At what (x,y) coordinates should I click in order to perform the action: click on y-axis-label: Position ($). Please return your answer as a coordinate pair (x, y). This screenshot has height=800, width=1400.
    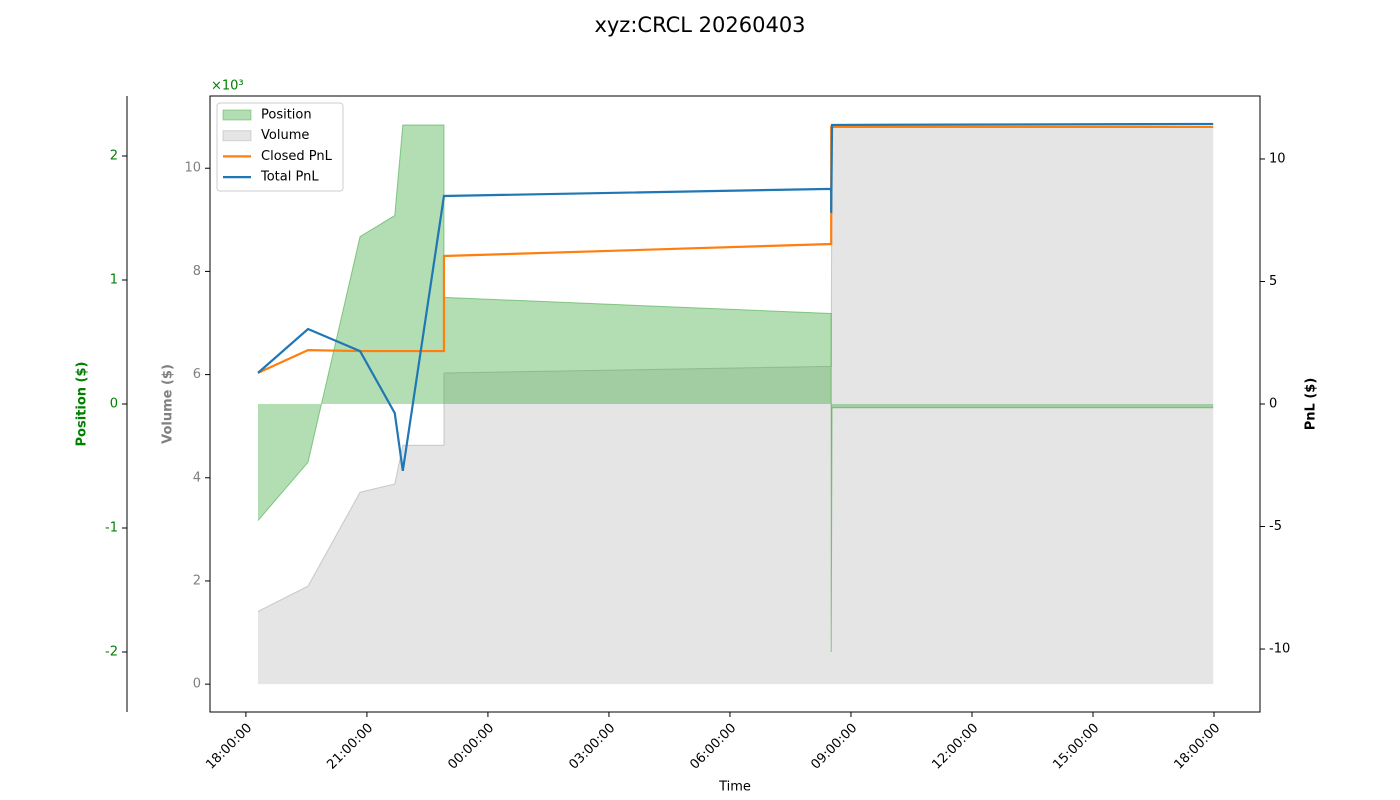
    Looking at the image, I should click on (82, 404).